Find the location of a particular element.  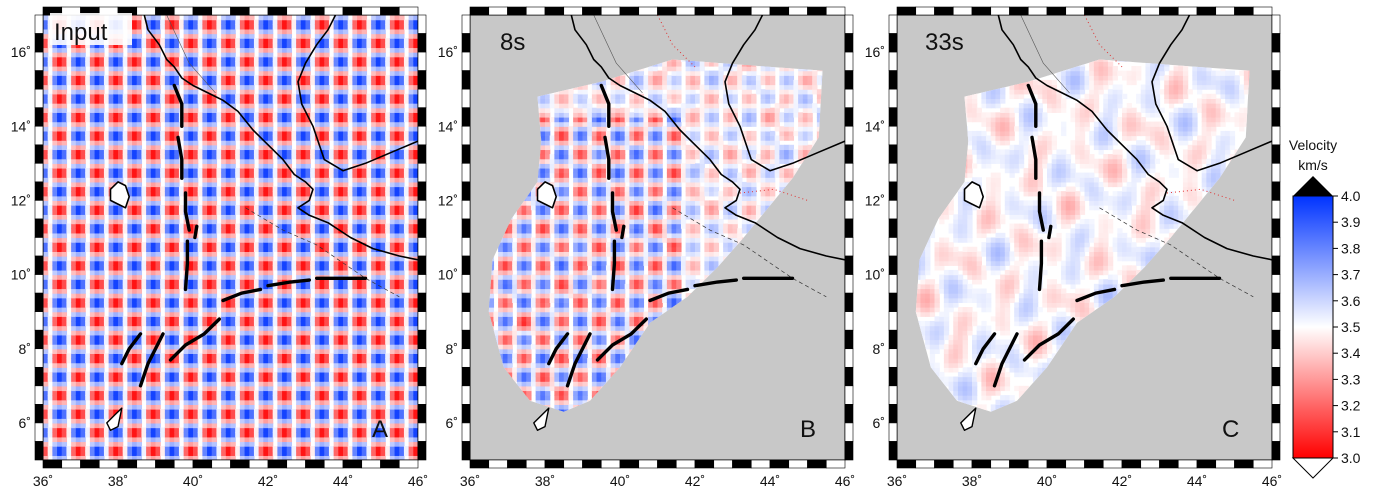

panel-title-33s: 33s is located at coordinates (944, 42).